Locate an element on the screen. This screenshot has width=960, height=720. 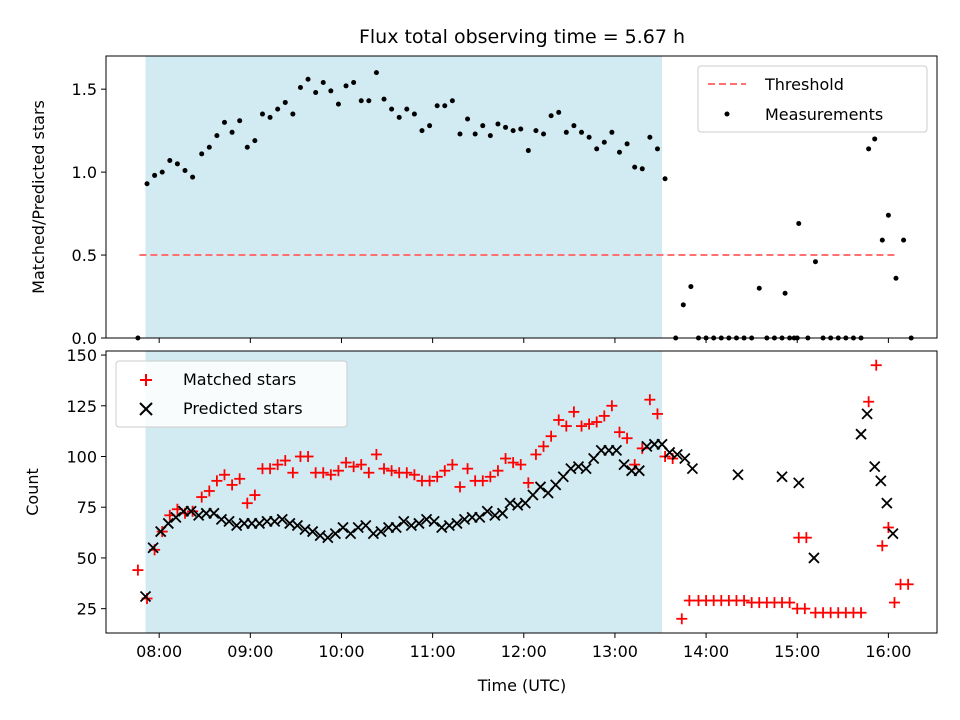
y-tick-label: 0.5 is located at coordinates (84, 255).